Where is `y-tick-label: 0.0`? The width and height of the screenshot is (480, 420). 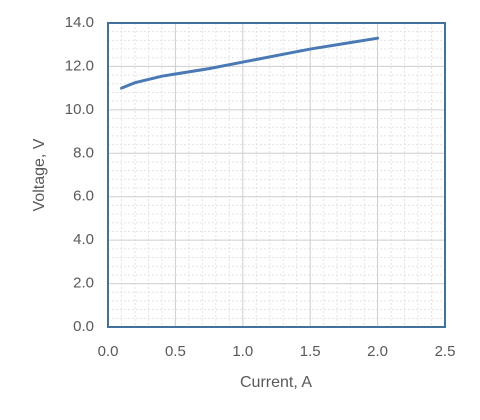
y-tick-label: 0.0 is located at coordinates (83, 326).